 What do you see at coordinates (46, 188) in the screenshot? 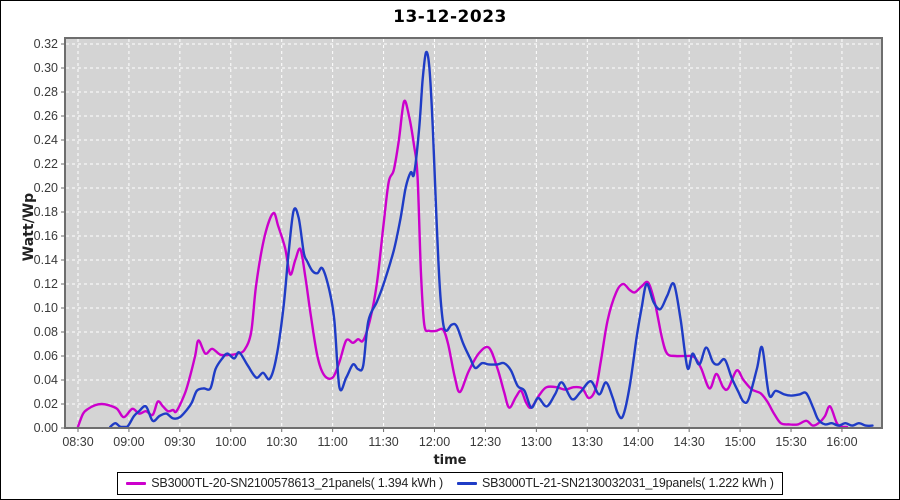
I see `y-tick-label: 0.20` at bounding box center [46, 188].